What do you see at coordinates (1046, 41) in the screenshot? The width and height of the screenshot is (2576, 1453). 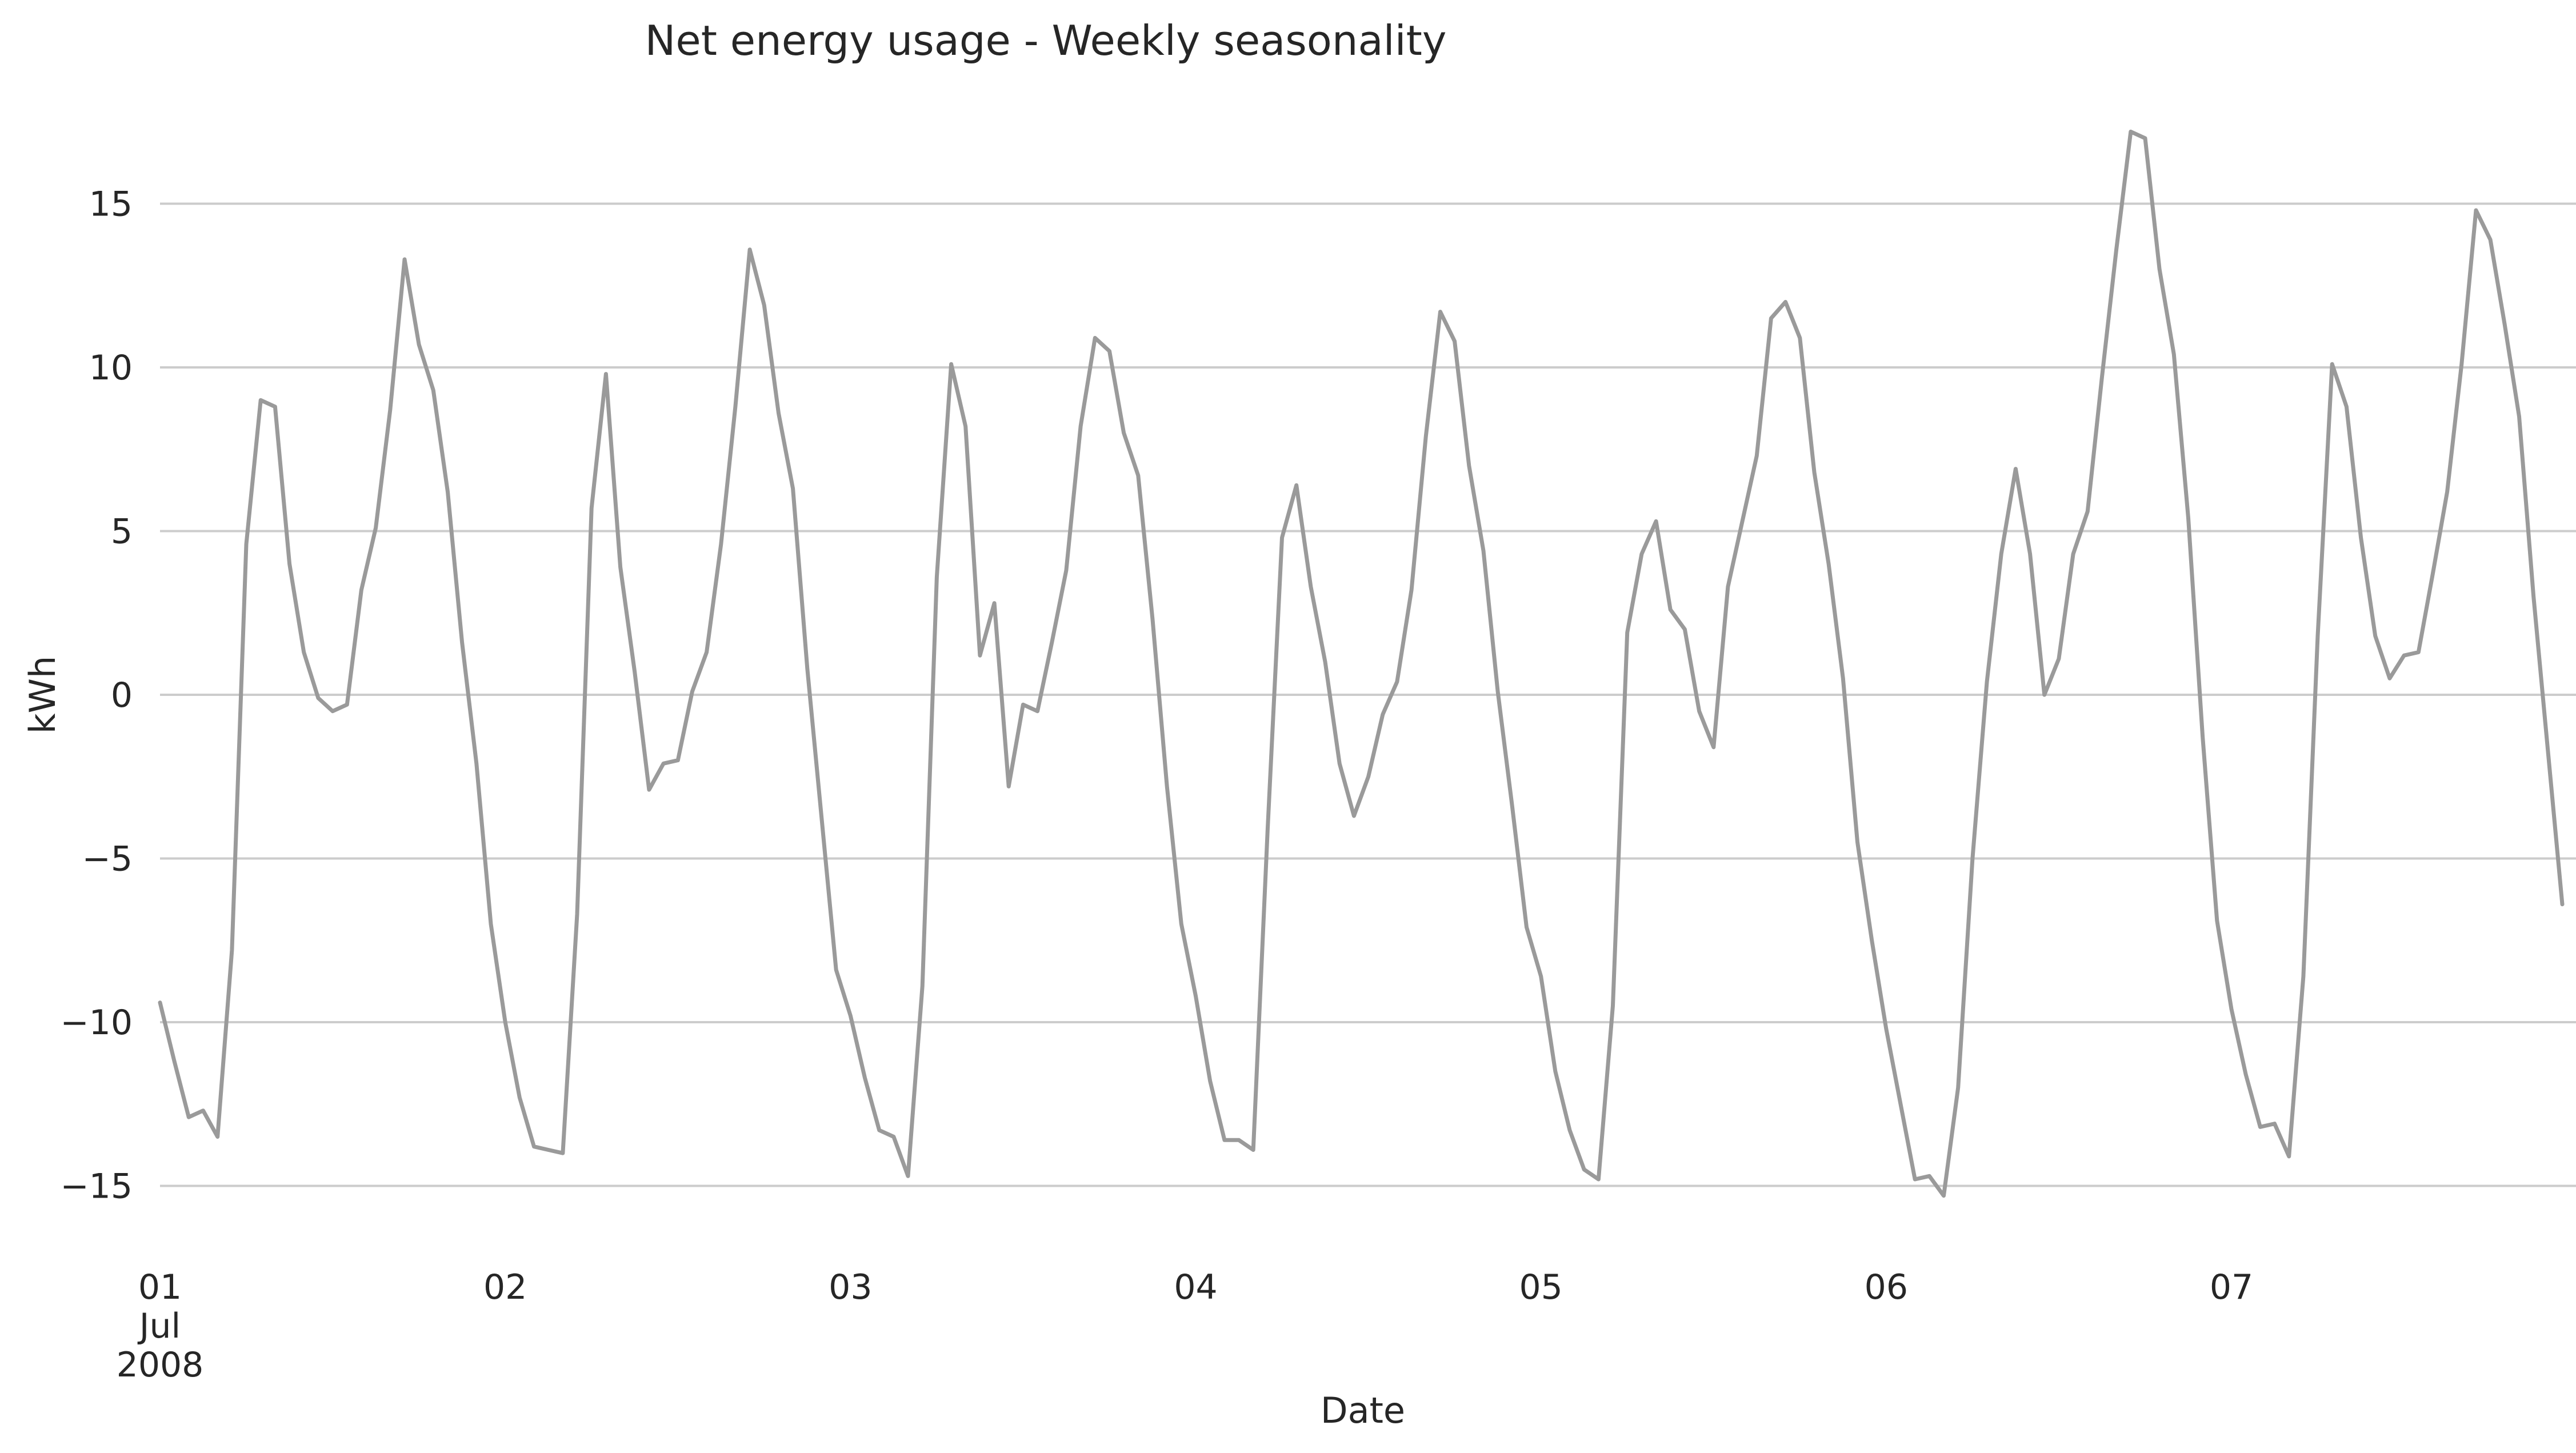 I see `chart-title: Net energy usage - Weekly seasonality` at bounding box center [1046, 41].